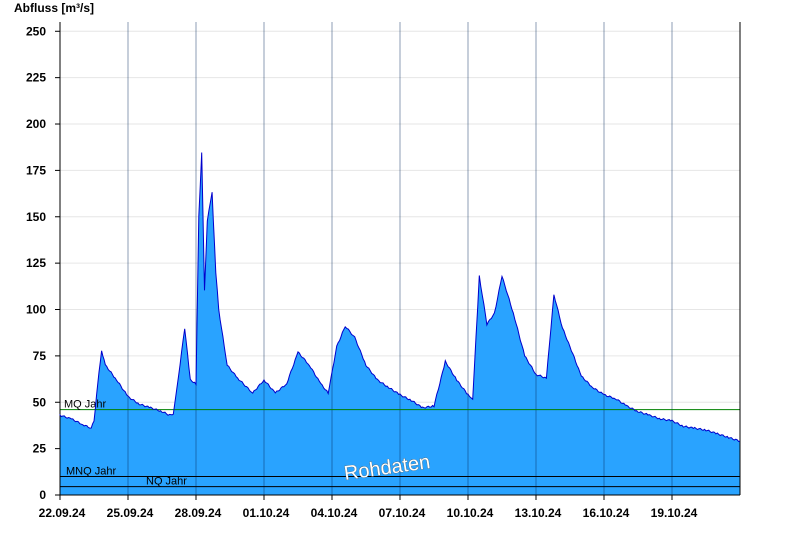  I want to click on y-tick-label: 50, so click(40, 402).